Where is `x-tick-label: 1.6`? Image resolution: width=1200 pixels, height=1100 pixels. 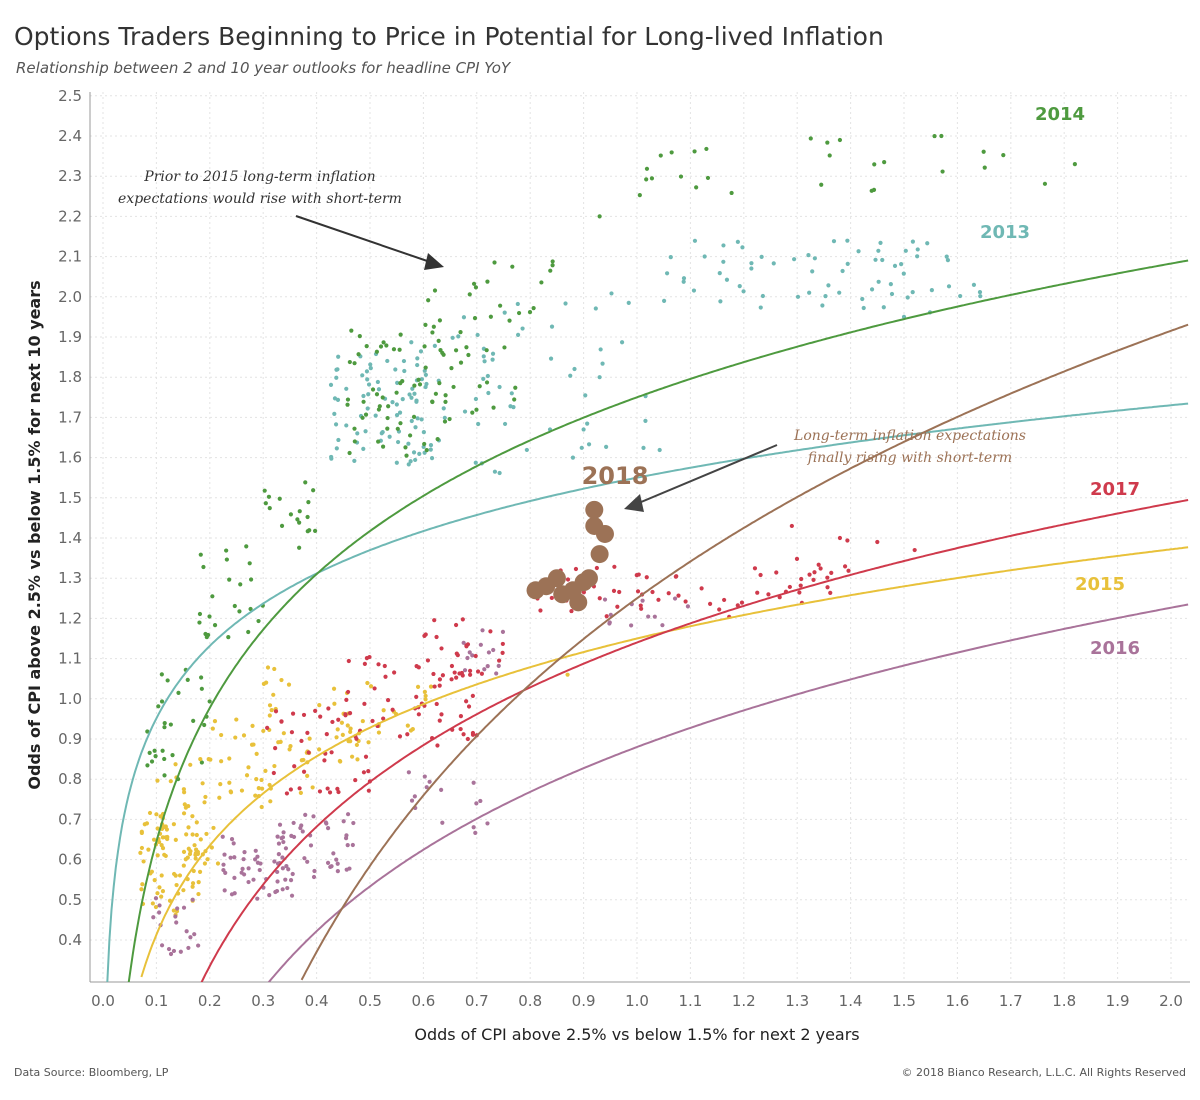 x-tick-label: 1.6 is located at coordinates (957, 1001).